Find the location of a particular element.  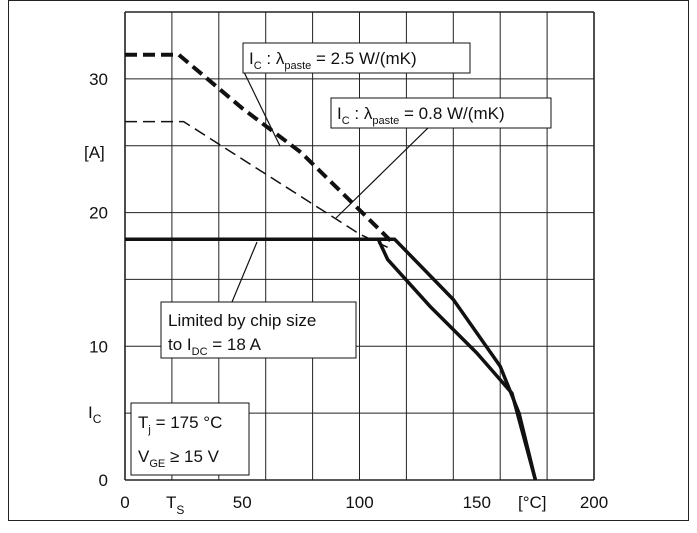

x-tick-label: 100 is located at coordinates (359, 502).